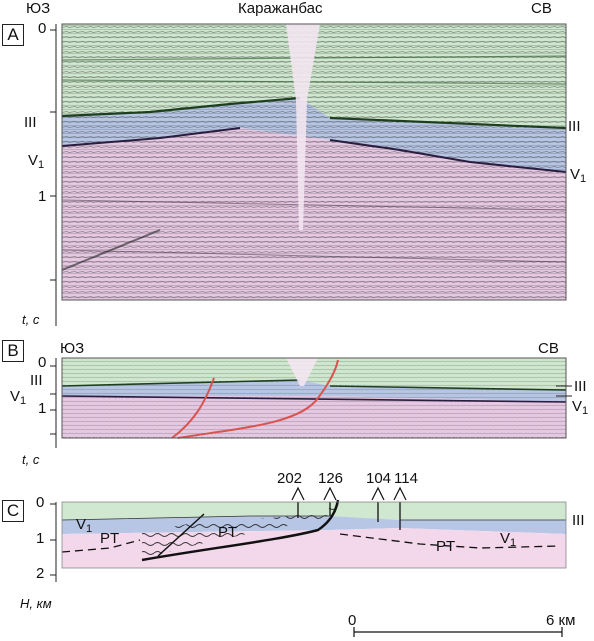 The image size is (594, 641). What do you see at coordinates (31, 459) in the screenshot?
I see `panel-b-axis-label: t, c` at bounding box center [31, 459].